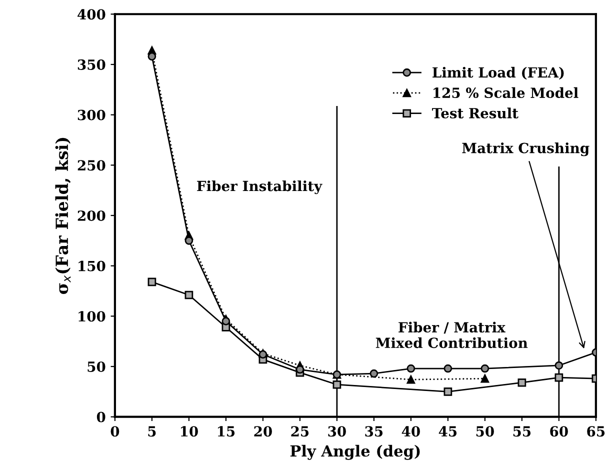  I want to click on annotation: Matrix Crushing, so click(526, 149).